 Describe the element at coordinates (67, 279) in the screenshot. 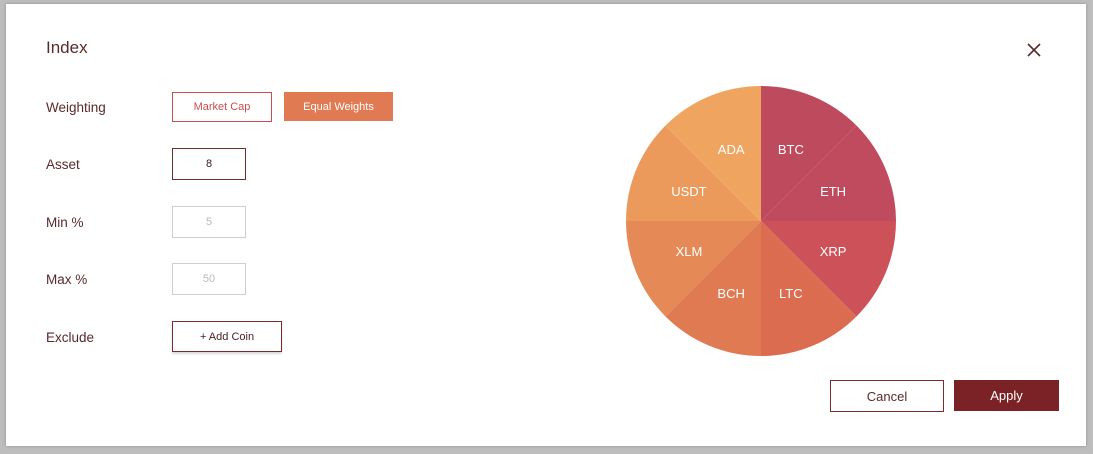

I see `max-percent-label: Max %` at that location.